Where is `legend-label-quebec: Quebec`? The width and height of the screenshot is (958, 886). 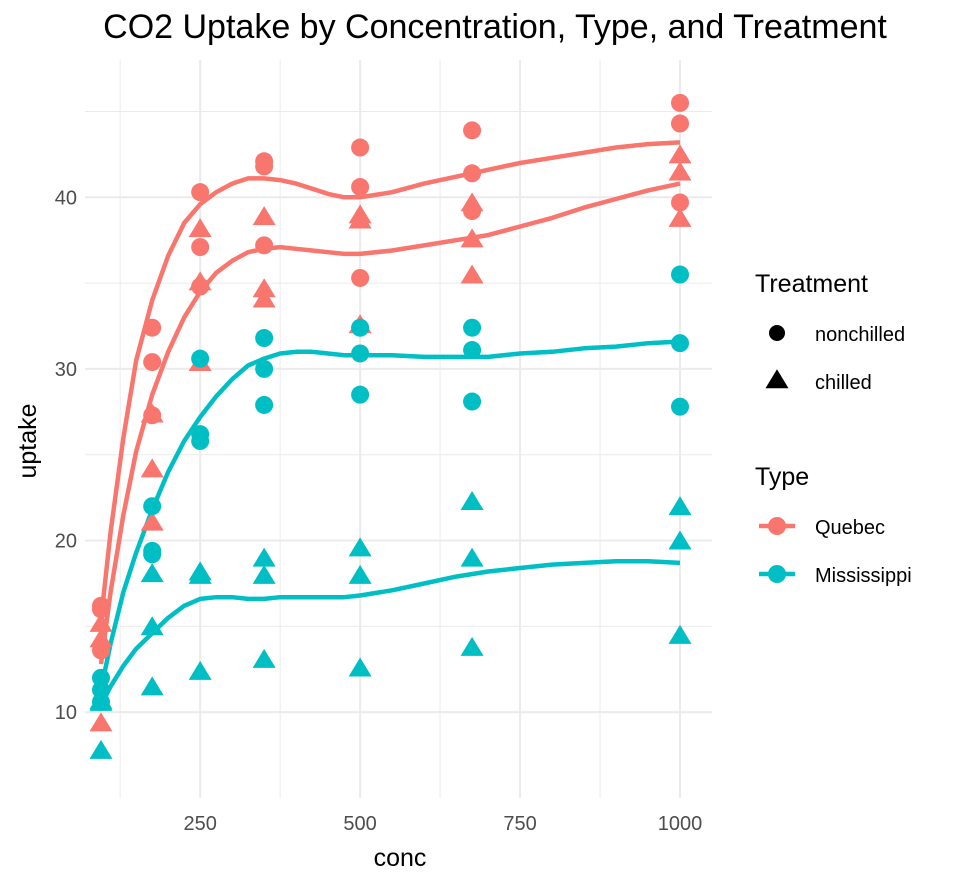
legend-label-quebec: Quebec is located at coordinates (850, 528).